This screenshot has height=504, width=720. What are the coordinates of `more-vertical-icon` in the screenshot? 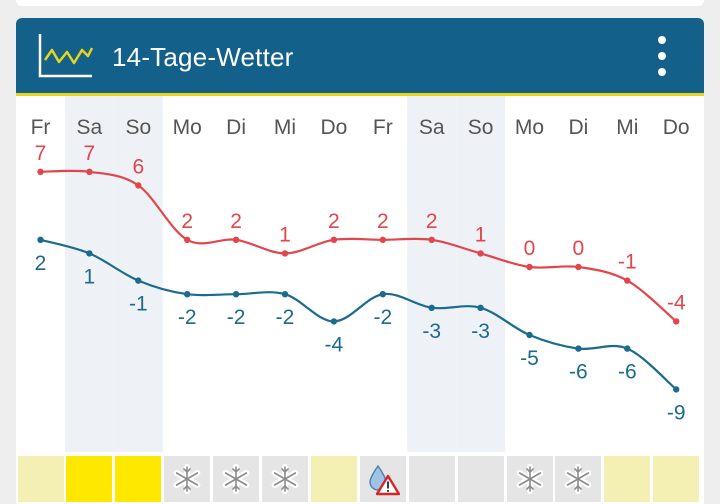 It's located at (662, 56).